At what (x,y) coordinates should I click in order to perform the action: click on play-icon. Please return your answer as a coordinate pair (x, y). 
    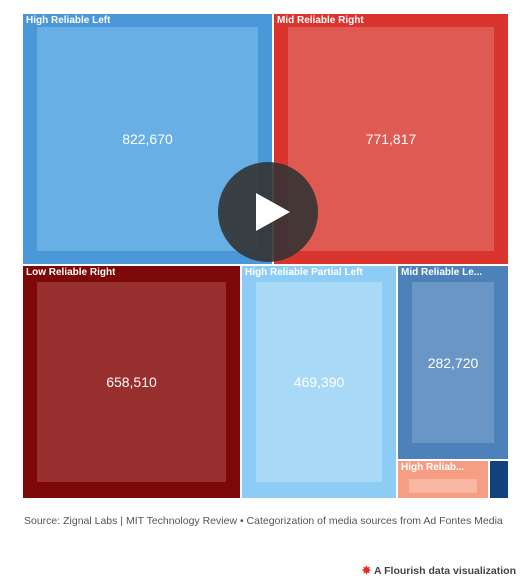
    Looking at the image, I should click on (273, 212).